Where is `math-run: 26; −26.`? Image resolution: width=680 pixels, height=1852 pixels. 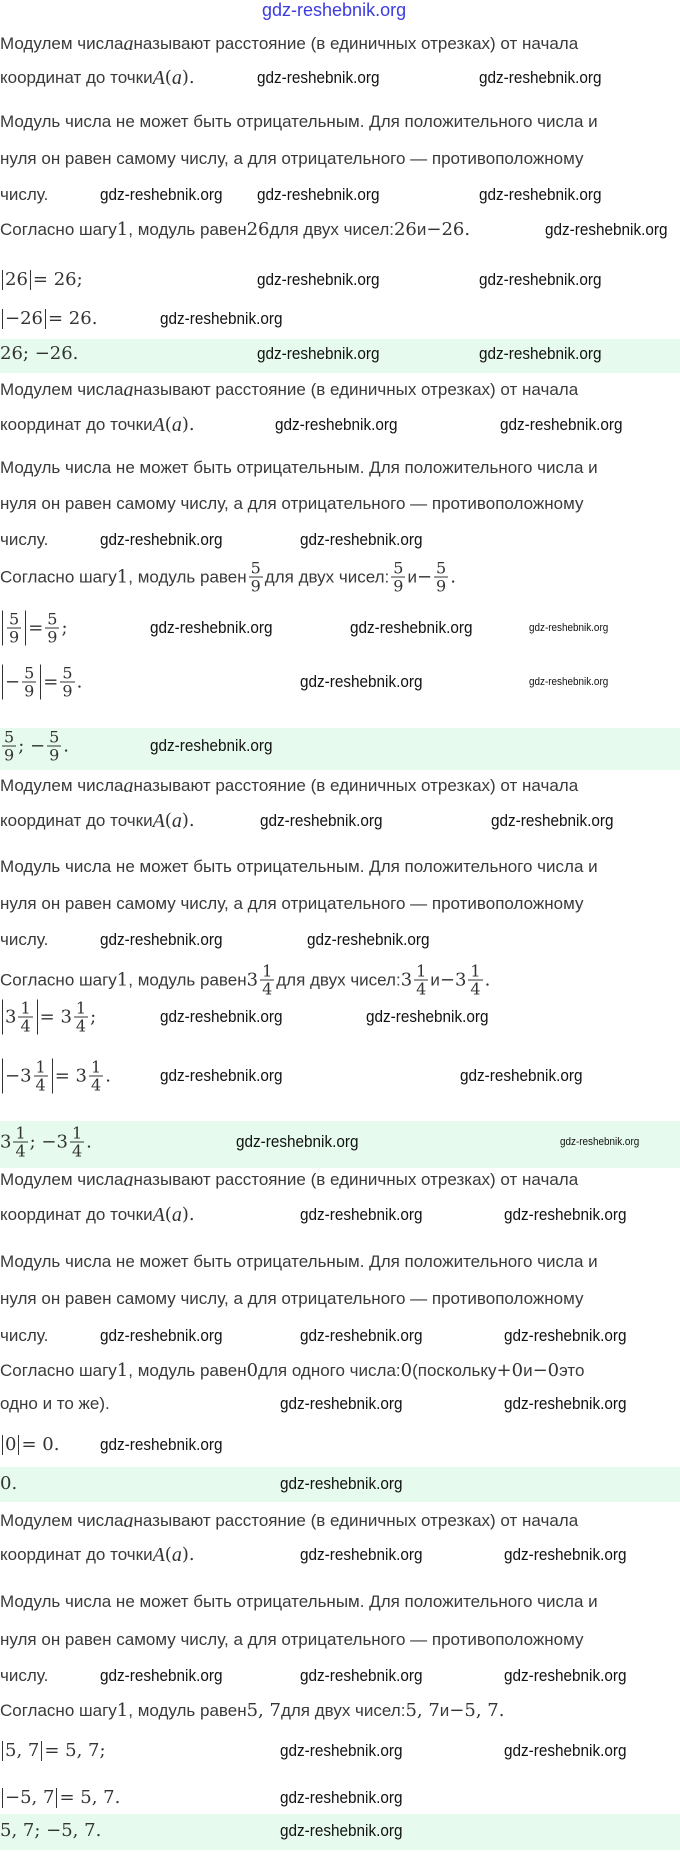 math-run: 26; −26. is located at coordinates (39, 353).